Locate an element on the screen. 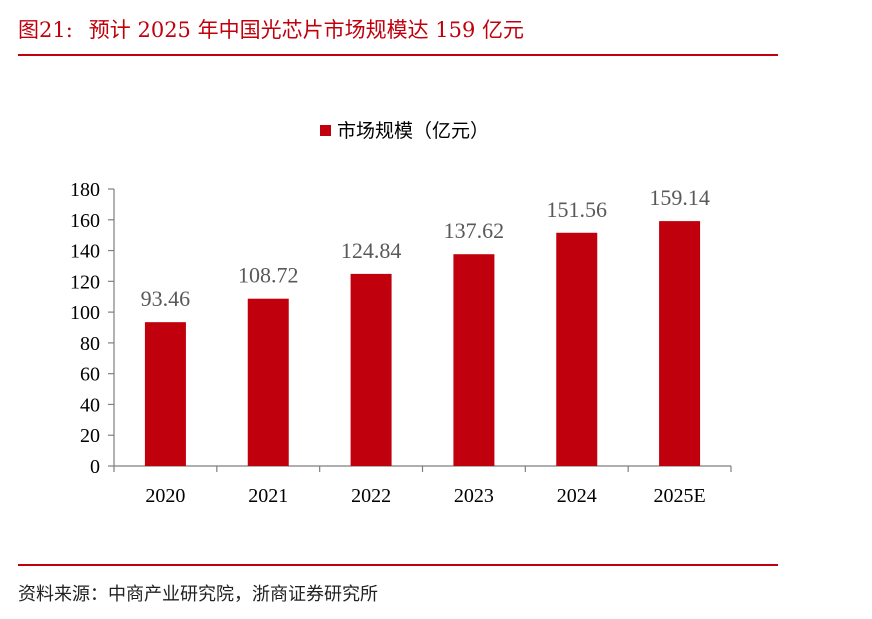 Image resolution: width=872 pixels, height=619 pixels. x-tick-label: 2023 is located at coordinates (474, 496).